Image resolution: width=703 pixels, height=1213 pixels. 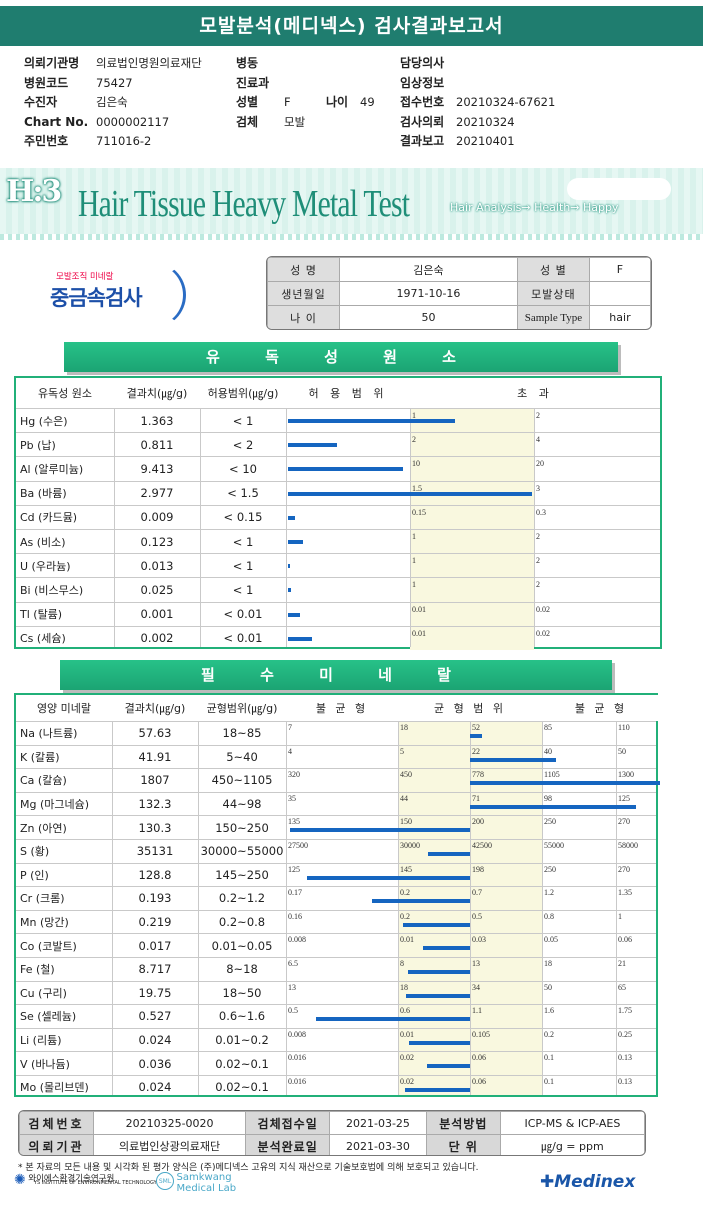 What do you see at coordinates (336, 898) in the screenshot?
I see `table-row: Cr (크롬) 0.193 0.2~1.2 0.17 0.2 0.7 1.2 1.35` at bounding box center [336, 898].